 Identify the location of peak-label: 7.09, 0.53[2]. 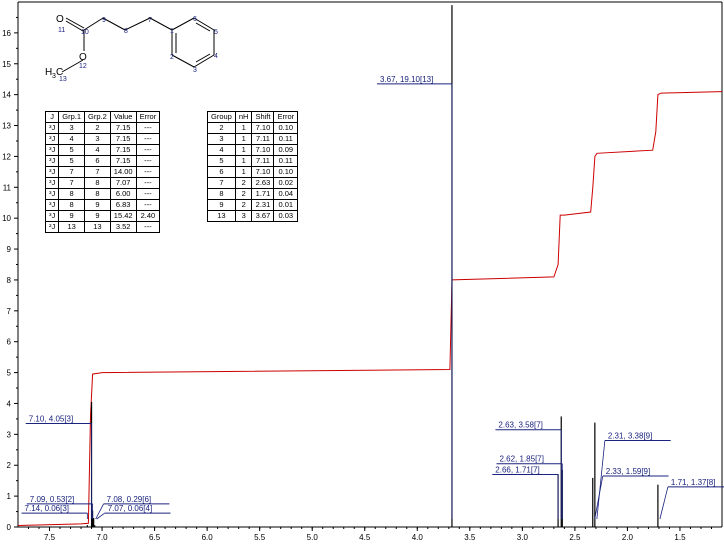
(52, 499).